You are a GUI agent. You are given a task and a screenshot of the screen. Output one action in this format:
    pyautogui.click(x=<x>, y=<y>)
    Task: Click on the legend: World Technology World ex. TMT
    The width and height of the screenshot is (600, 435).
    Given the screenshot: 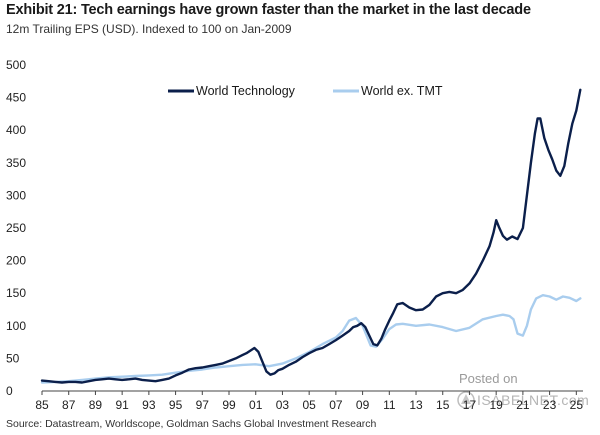 What is the action you would take?
    pyautogui.click(x=305, y=91)
    